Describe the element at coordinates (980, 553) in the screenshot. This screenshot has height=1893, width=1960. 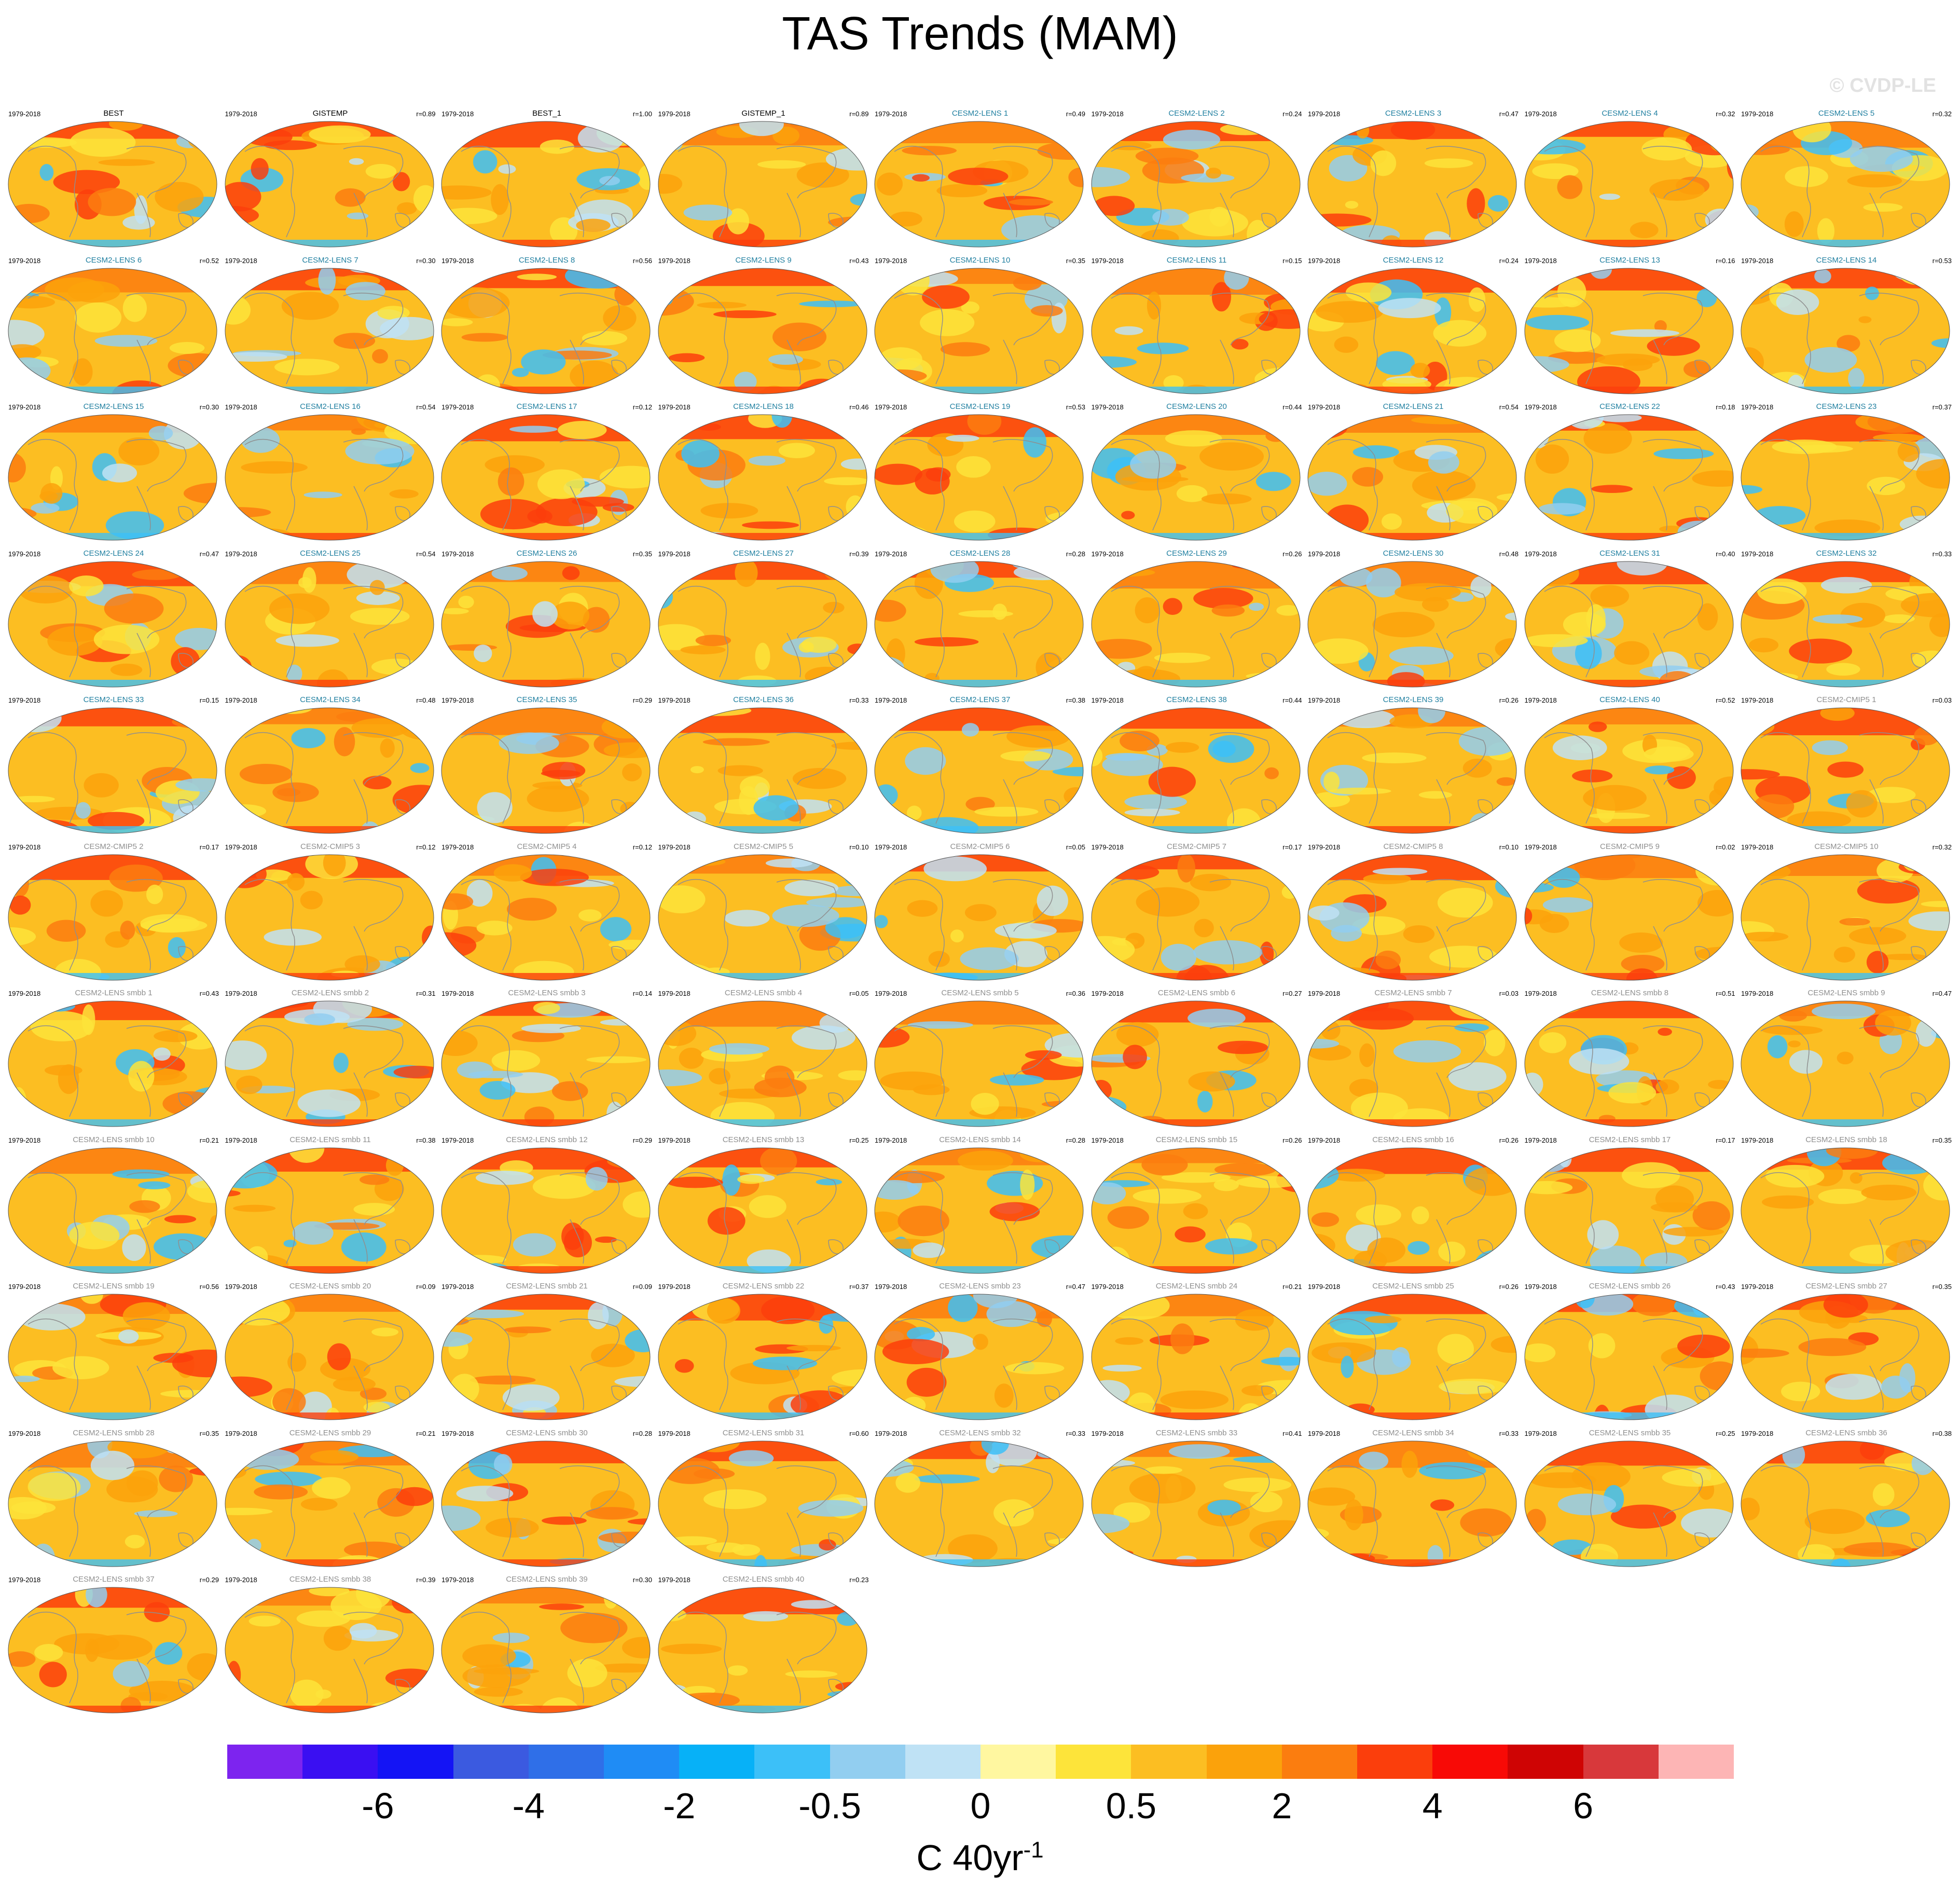
I see `panel-label: CESM2-LENS 28` at that location.